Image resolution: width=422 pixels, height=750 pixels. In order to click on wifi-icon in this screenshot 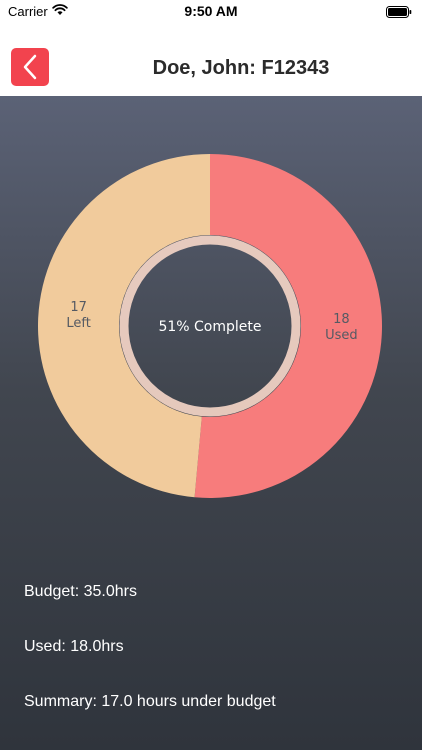, I will do `click(60, 9)`.